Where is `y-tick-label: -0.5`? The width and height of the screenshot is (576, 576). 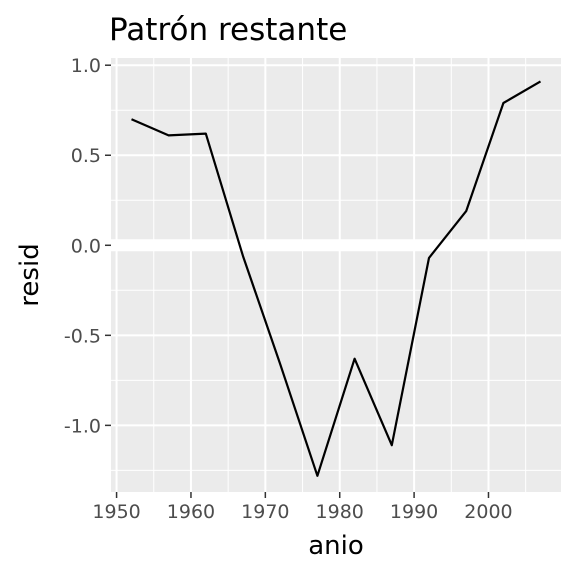
y-tick-label: -0.5 is located at coordinates (82, 336).